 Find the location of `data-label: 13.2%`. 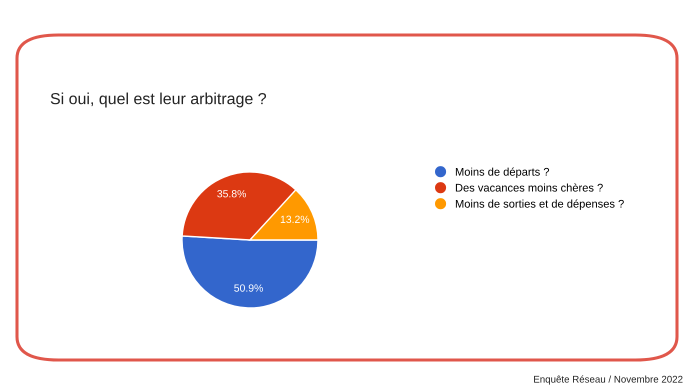

data-label: 13.2% is located at coordinates (295, 220).